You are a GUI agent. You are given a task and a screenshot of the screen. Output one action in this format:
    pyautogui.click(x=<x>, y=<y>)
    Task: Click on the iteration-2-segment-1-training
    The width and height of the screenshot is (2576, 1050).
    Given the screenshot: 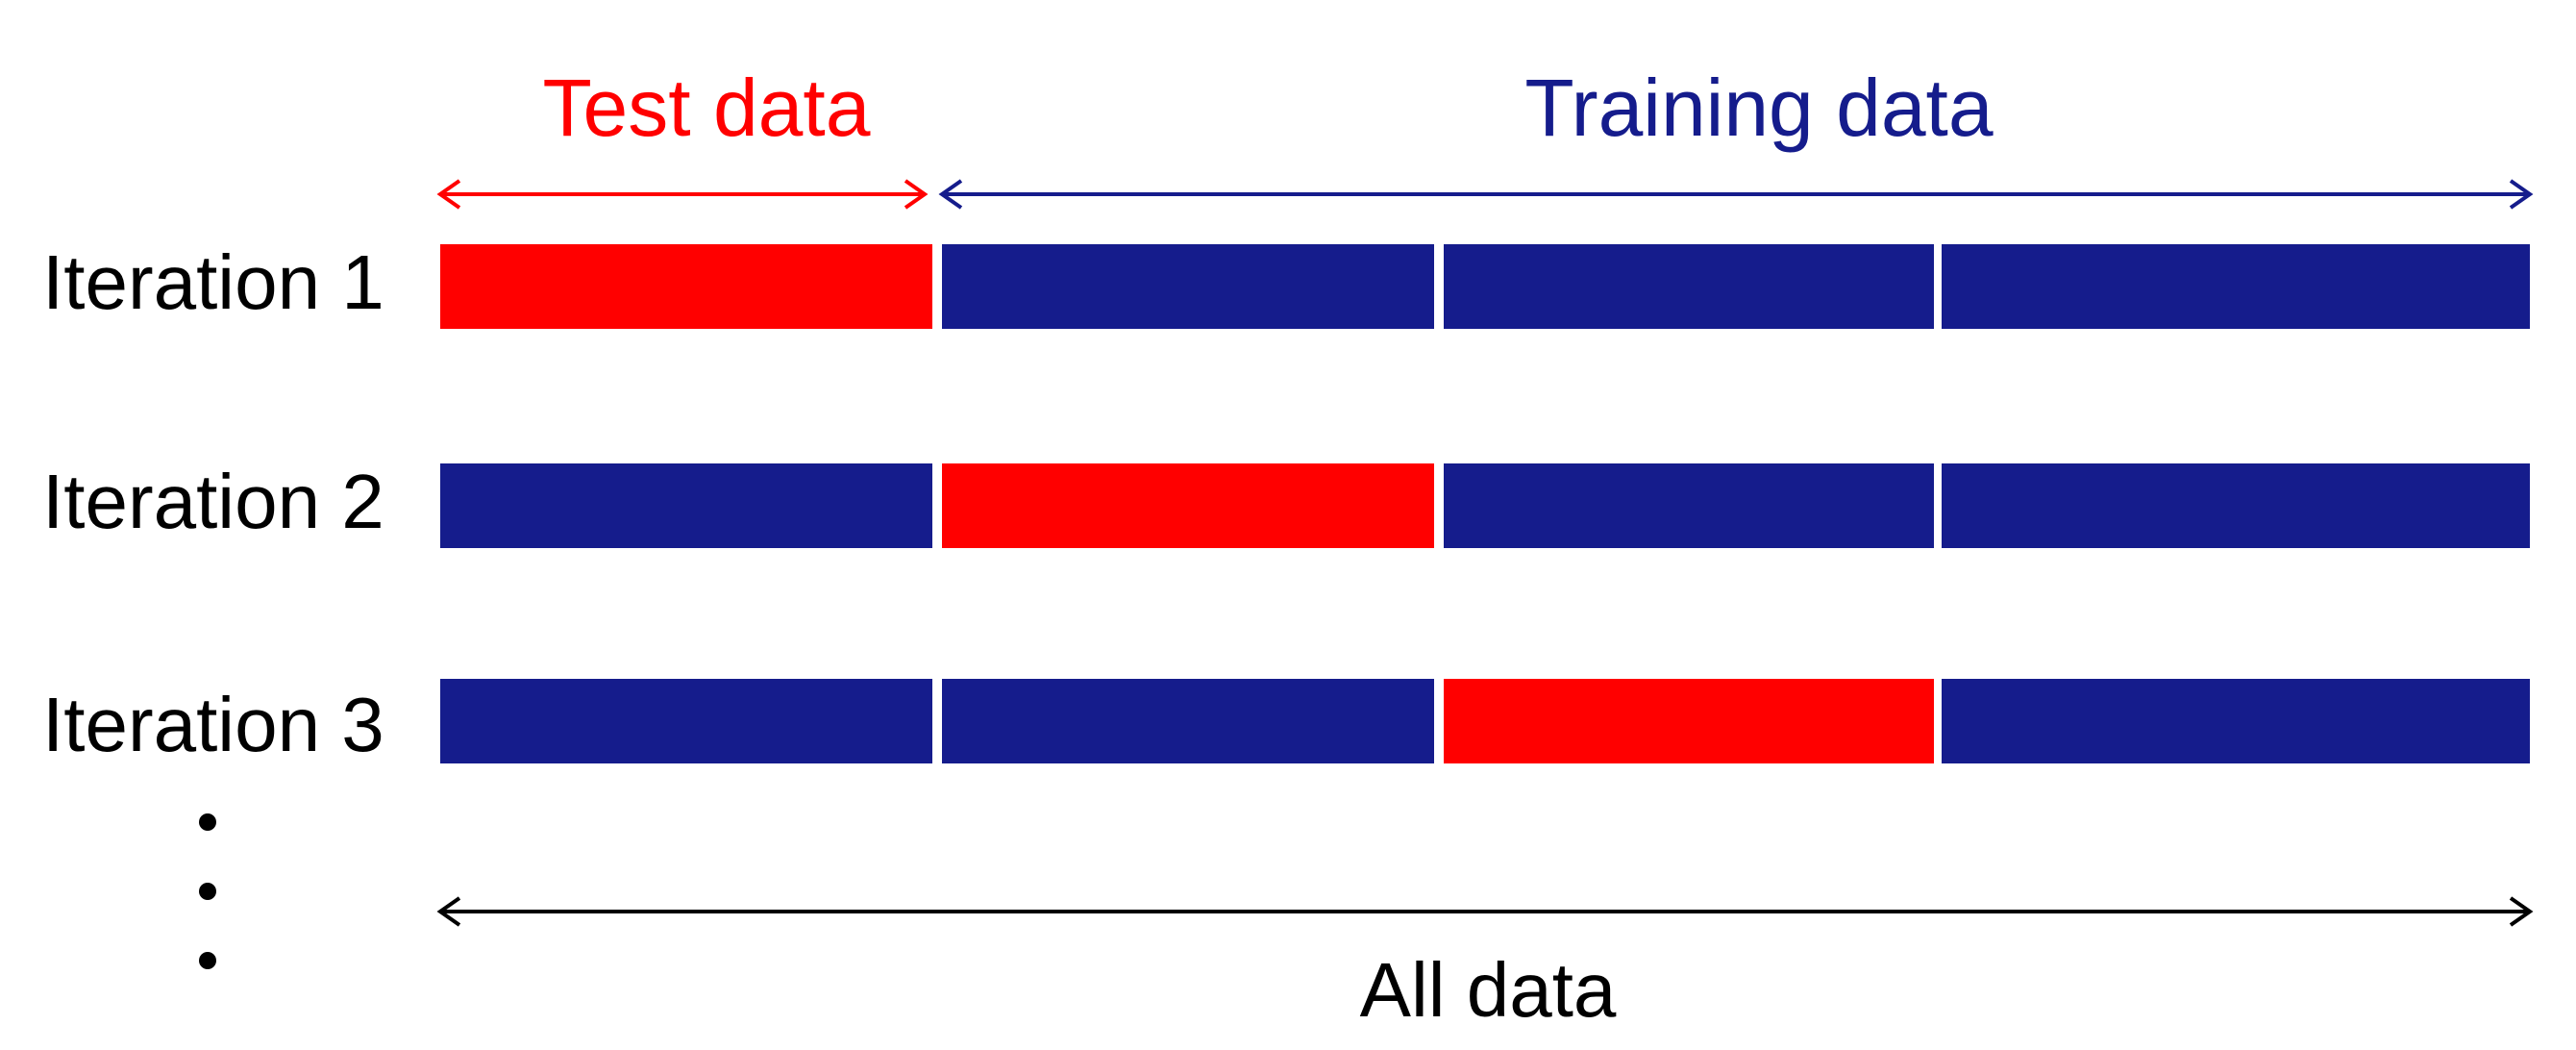 What is the action you would take?
    pyautogui.click(x=686, y=506)
    